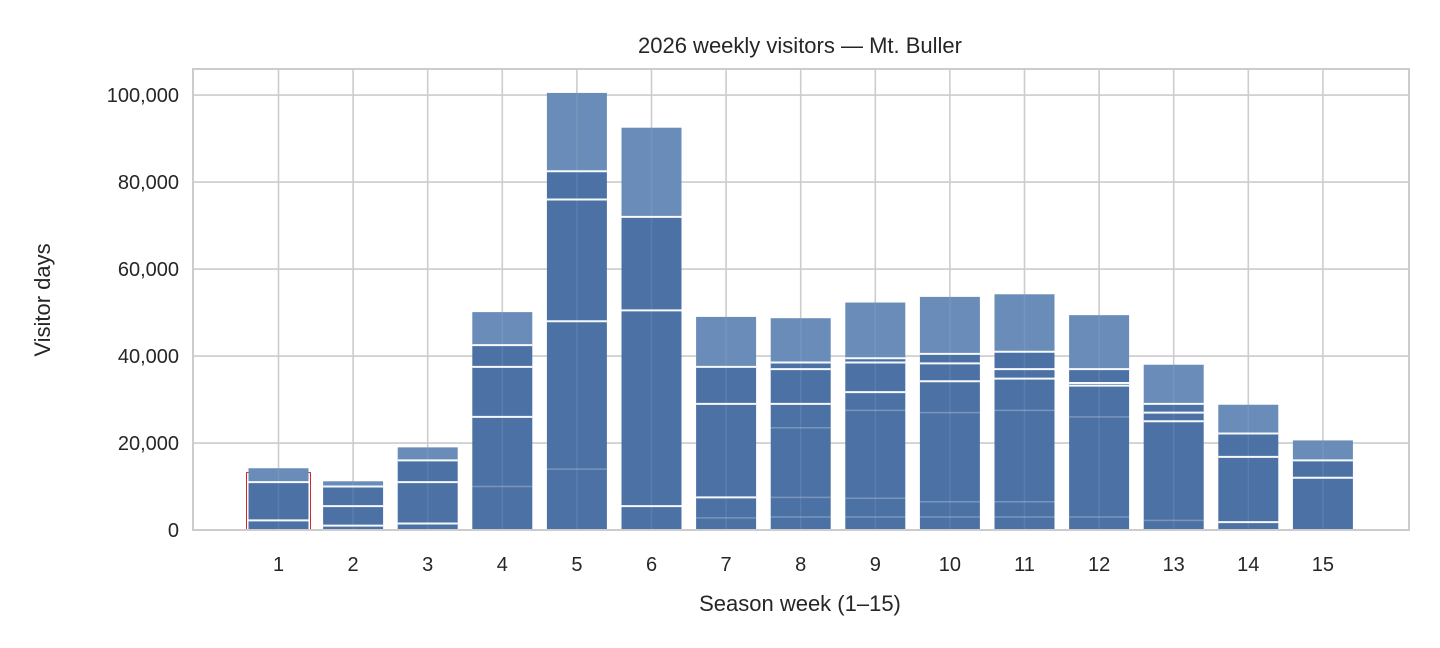 This screenshot has width=1440, height=648. I want to click on x-tick-label: 10, so click(950, 565).